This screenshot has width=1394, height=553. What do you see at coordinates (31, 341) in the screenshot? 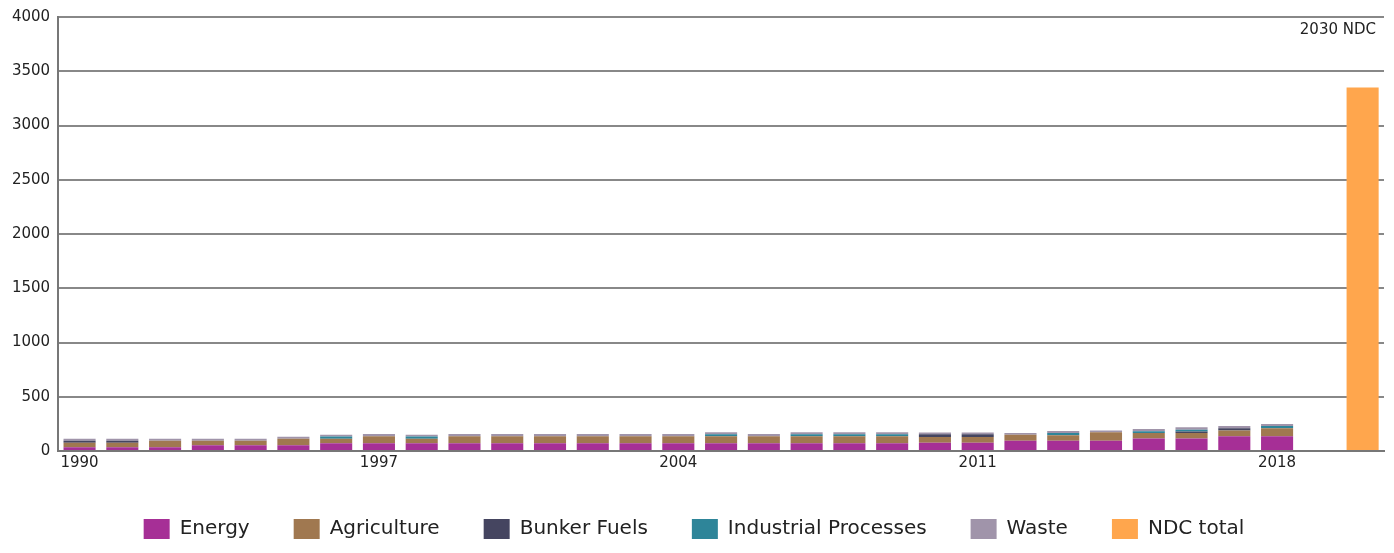
I see `y-tick-label: 1000` at bounding box center [31, 341].